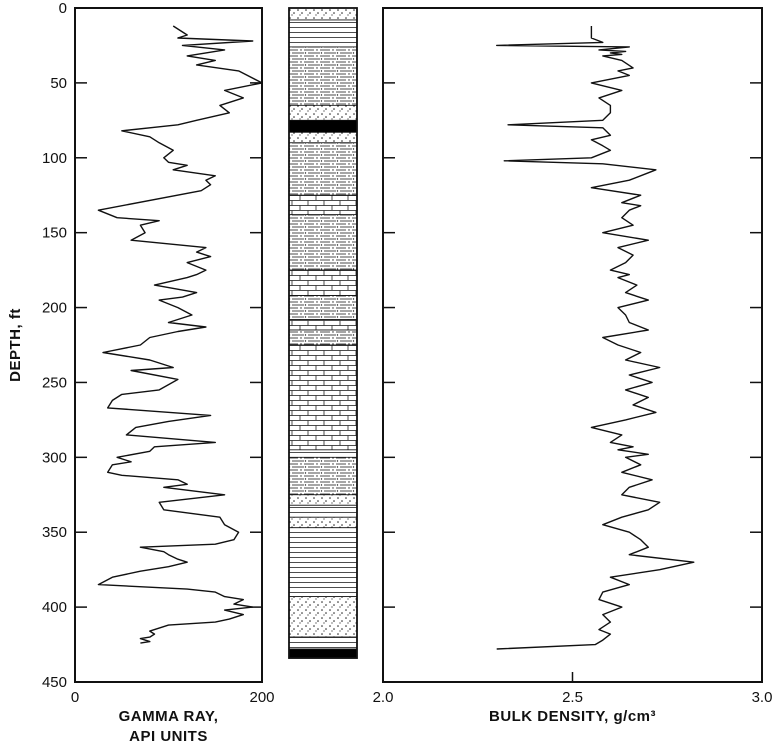 This screenshot has width=778, height=753. What do you see at coordinates (261, 697) in the screenshot?
I see `gamma-ray-x-tick-label: 200` at bounding box center [261, 697].